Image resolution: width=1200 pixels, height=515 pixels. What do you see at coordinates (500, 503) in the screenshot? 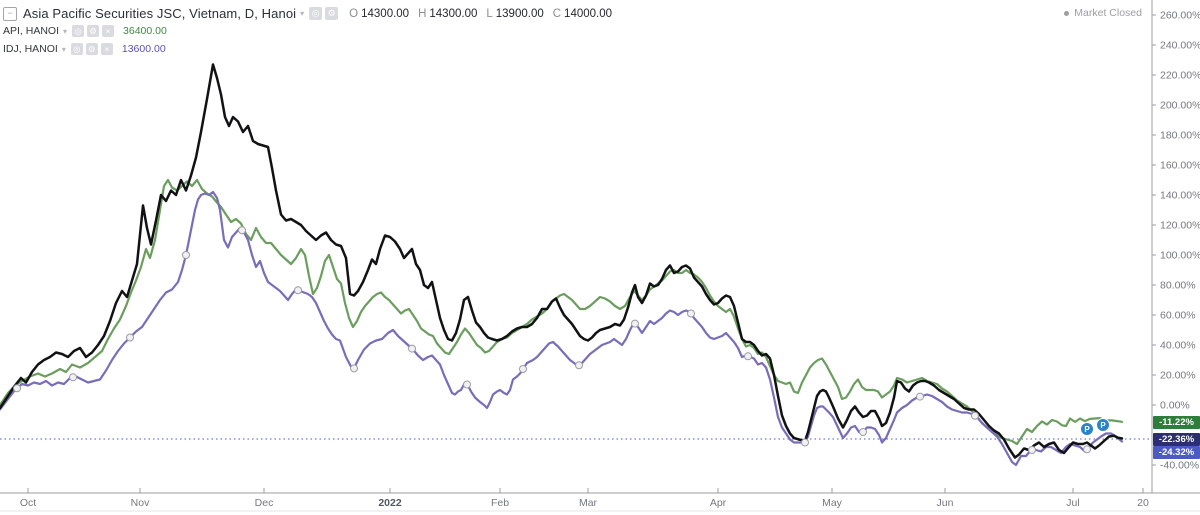
I see `x-axis-label: Feb` at bounding box center [500, 503].